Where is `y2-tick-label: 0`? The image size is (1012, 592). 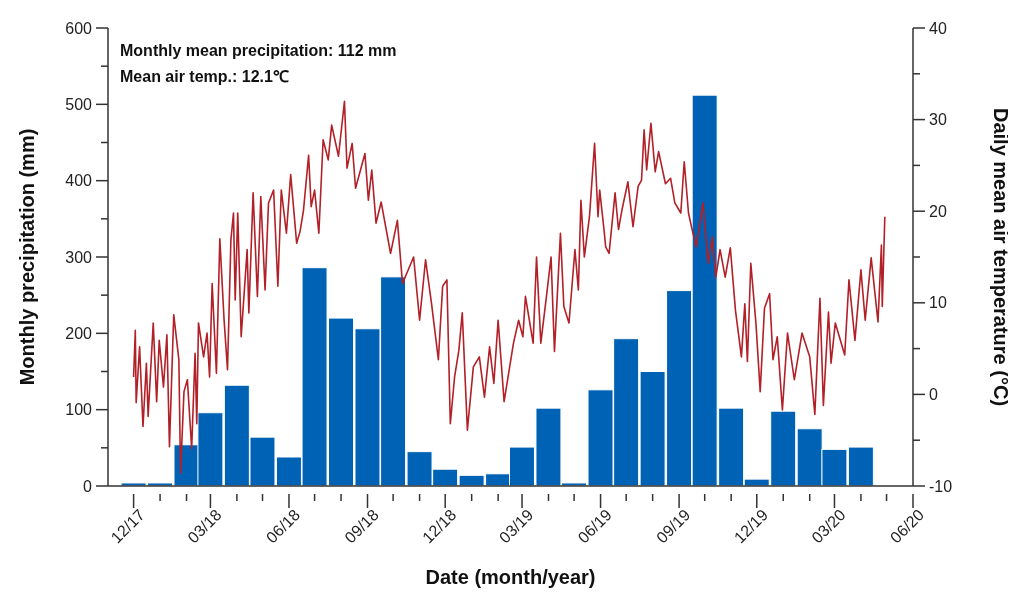 y2-tick-label: 0 is located at coordinates (933, 394).